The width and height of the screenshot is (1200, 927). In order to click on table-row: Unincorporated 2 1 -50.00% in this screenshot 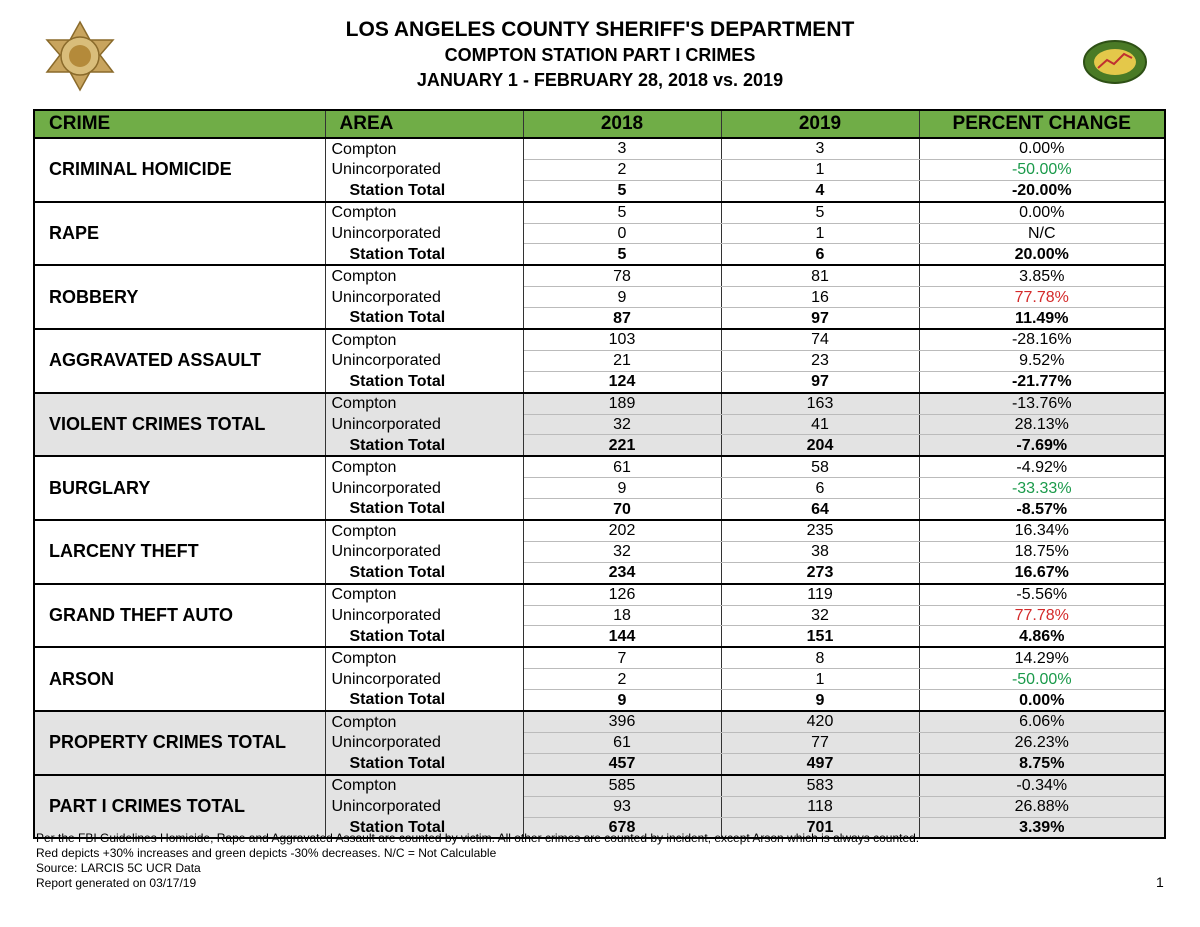, I will do `click(600, 170)`.